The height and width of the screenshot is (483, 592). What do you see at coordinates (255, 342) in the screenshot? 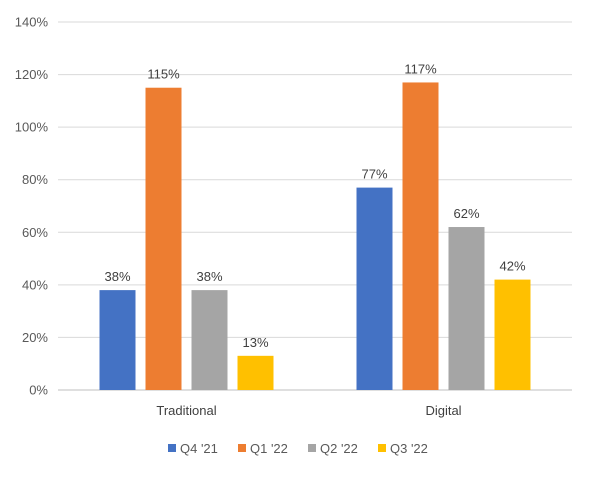
I see `data-label: 13%` at bounding box center [255, 342].